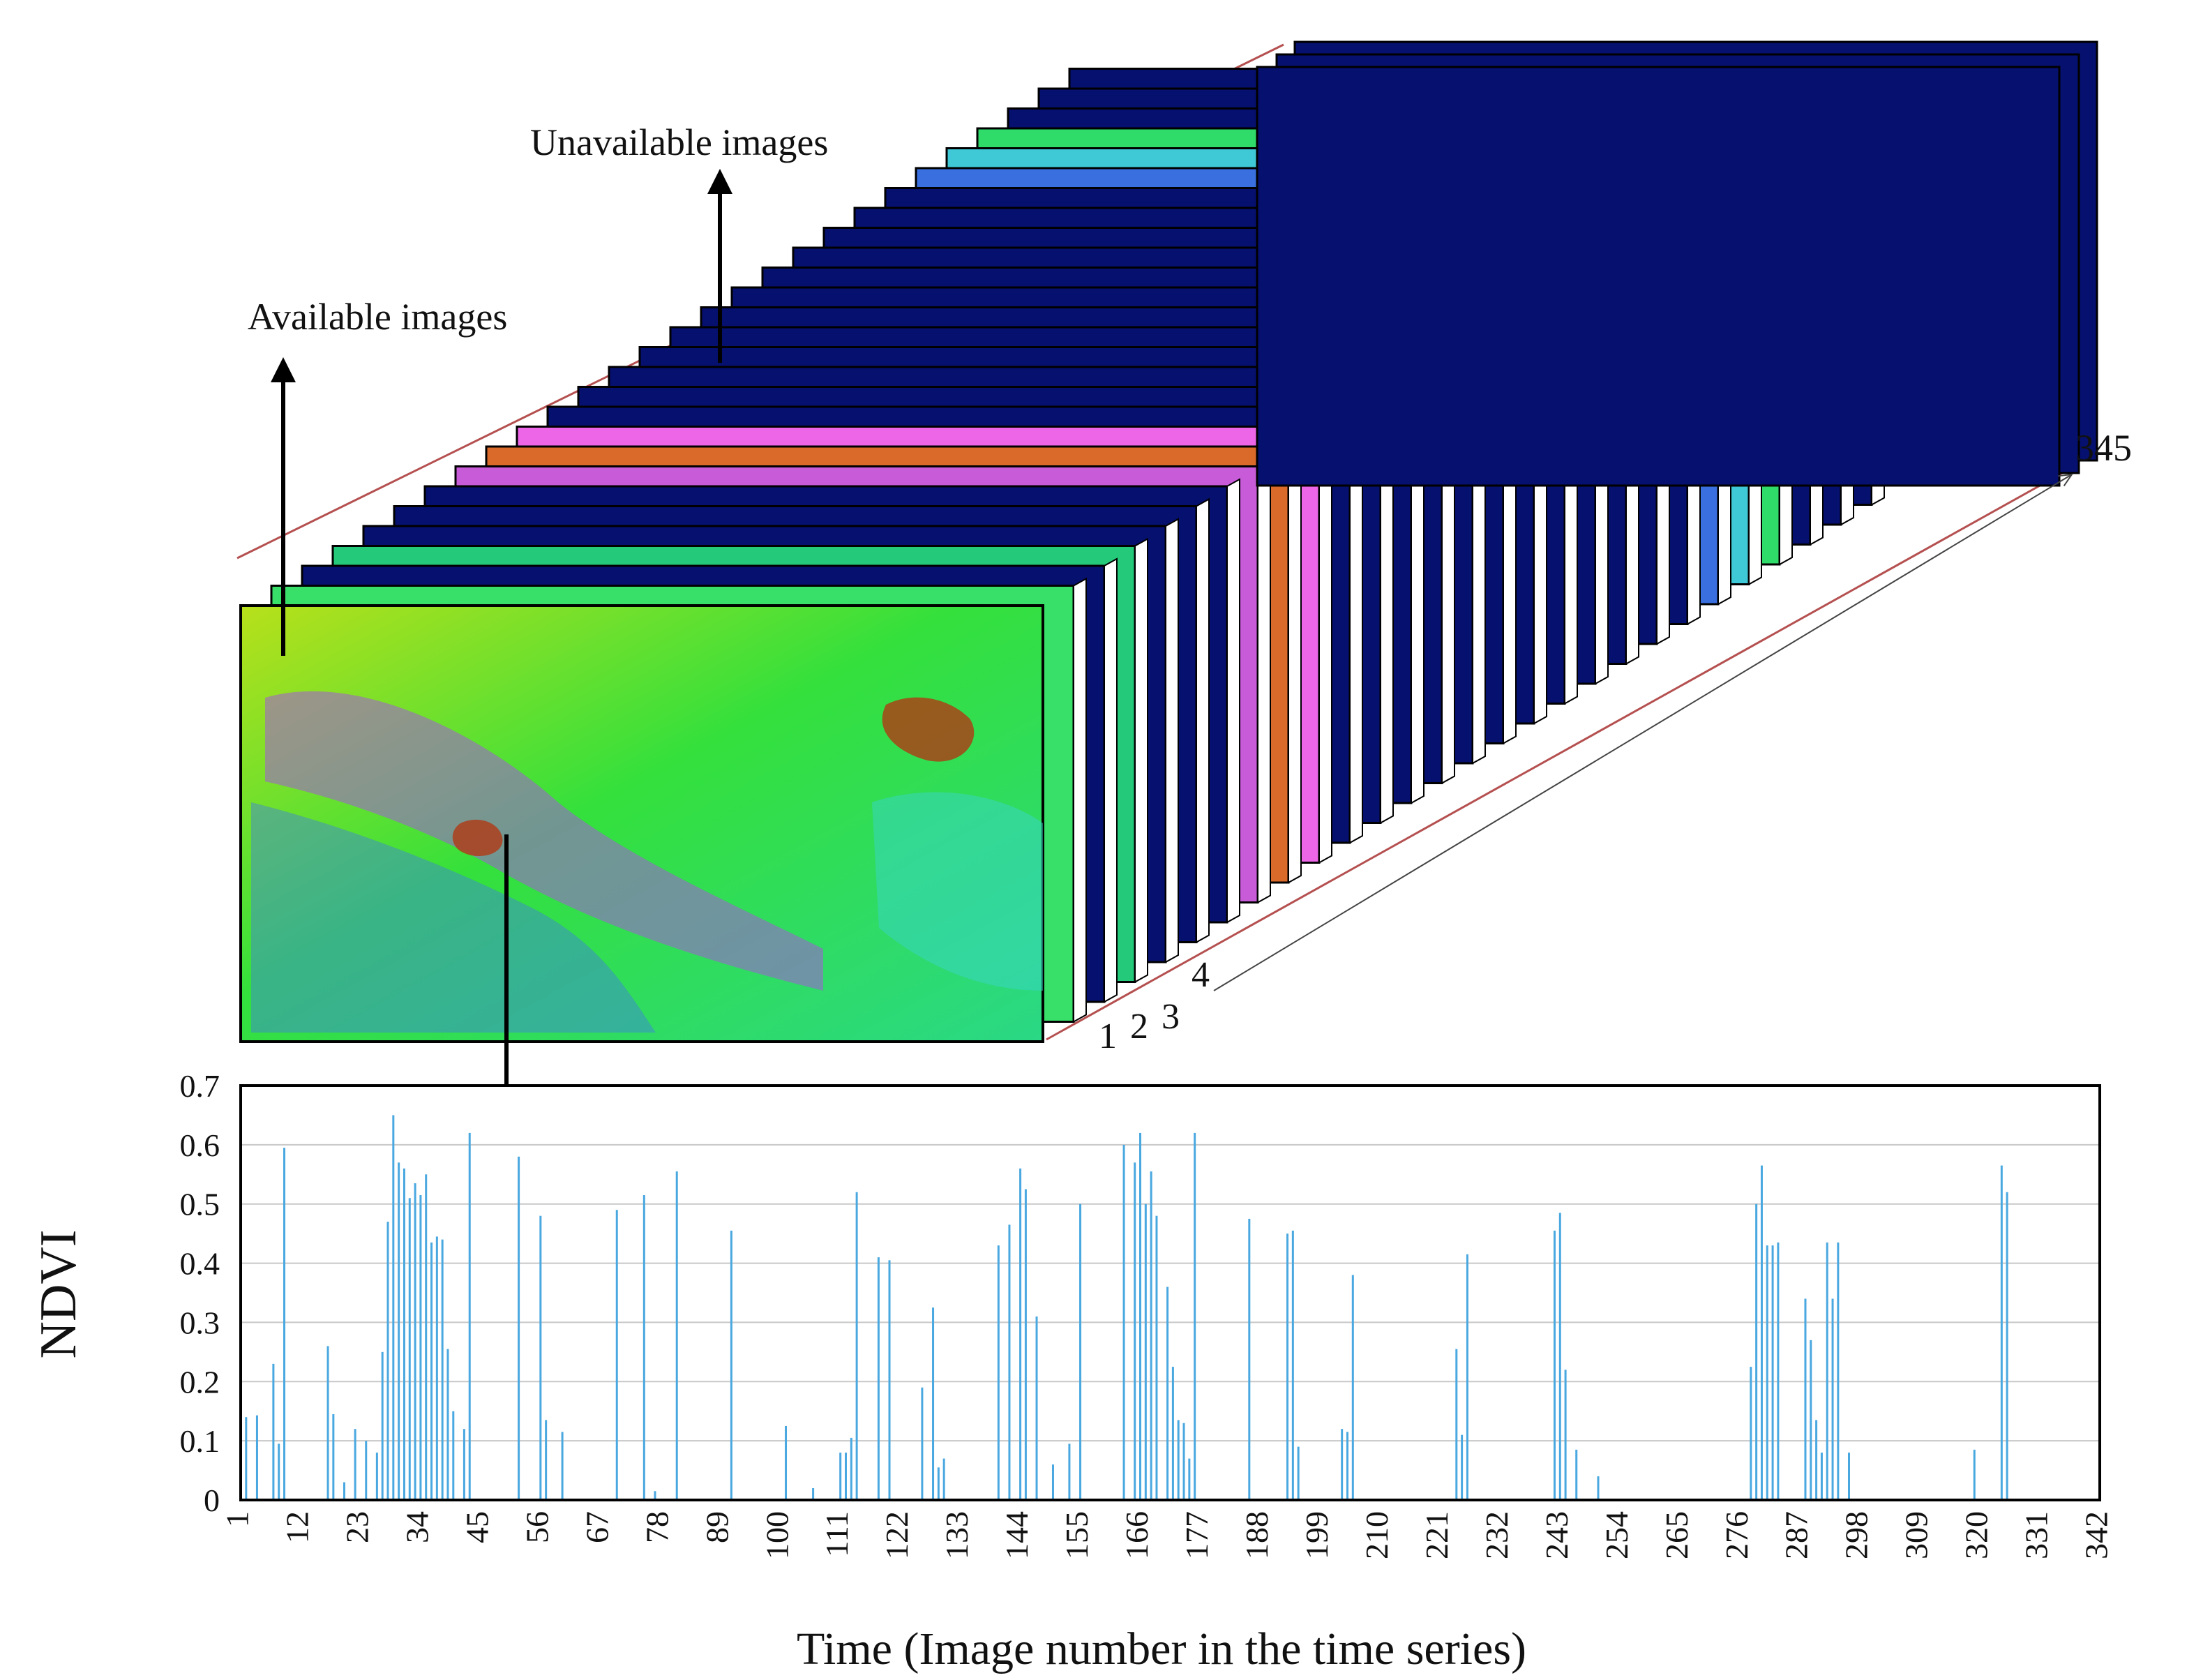  I want to click on x-axis-label: Time (Image number in the time series), so click(1161, 1648).